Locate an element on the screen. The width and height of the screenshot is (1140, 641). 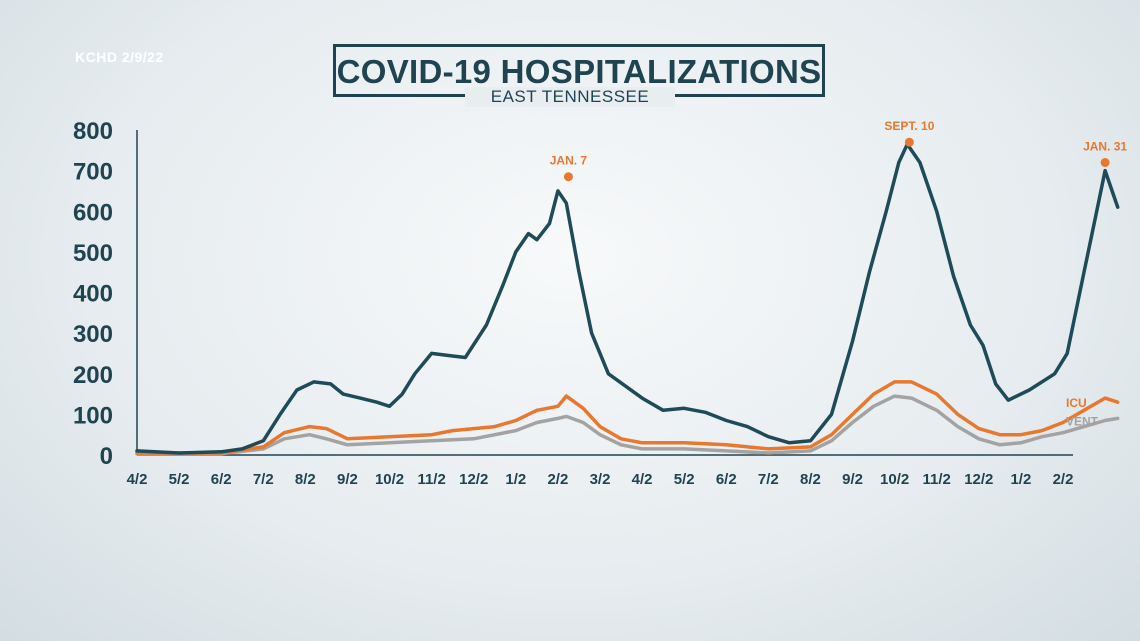
y-tick-label: 400 is located at coordinates (93, 294).